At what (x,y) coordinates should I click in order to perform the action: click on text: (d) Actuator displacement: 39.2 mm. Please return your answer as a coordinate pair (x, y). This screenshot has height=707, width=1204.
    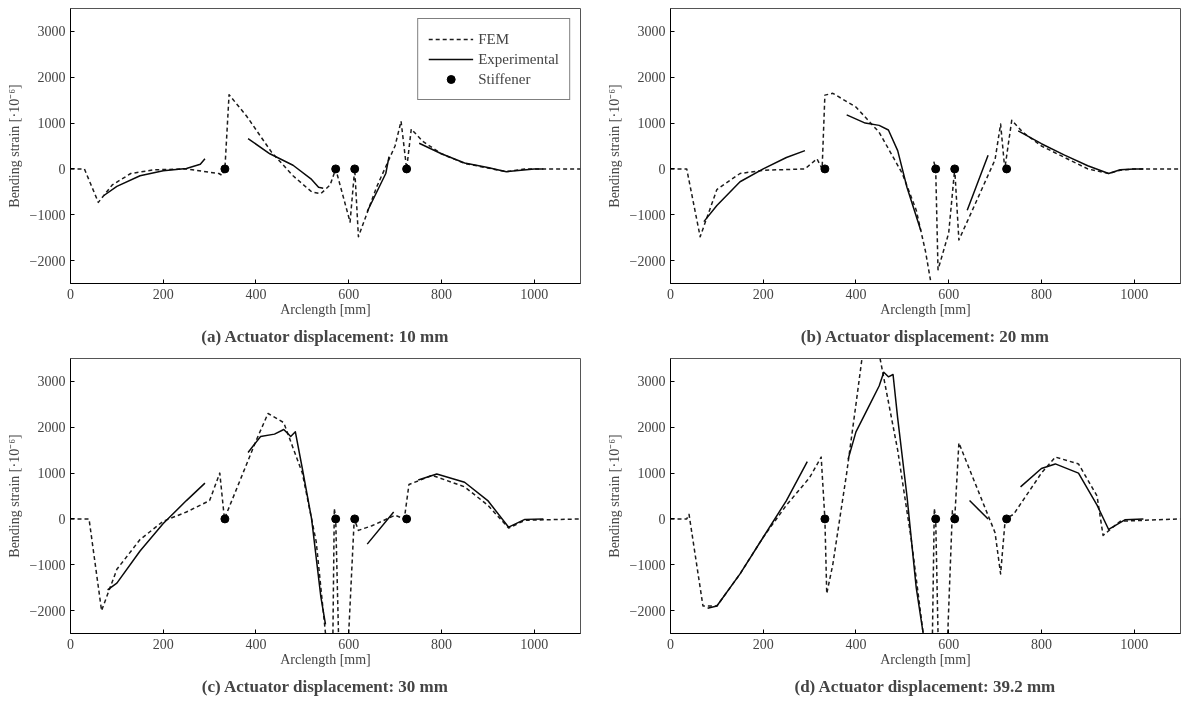
    Looking at the image, I should click on (925, 686).